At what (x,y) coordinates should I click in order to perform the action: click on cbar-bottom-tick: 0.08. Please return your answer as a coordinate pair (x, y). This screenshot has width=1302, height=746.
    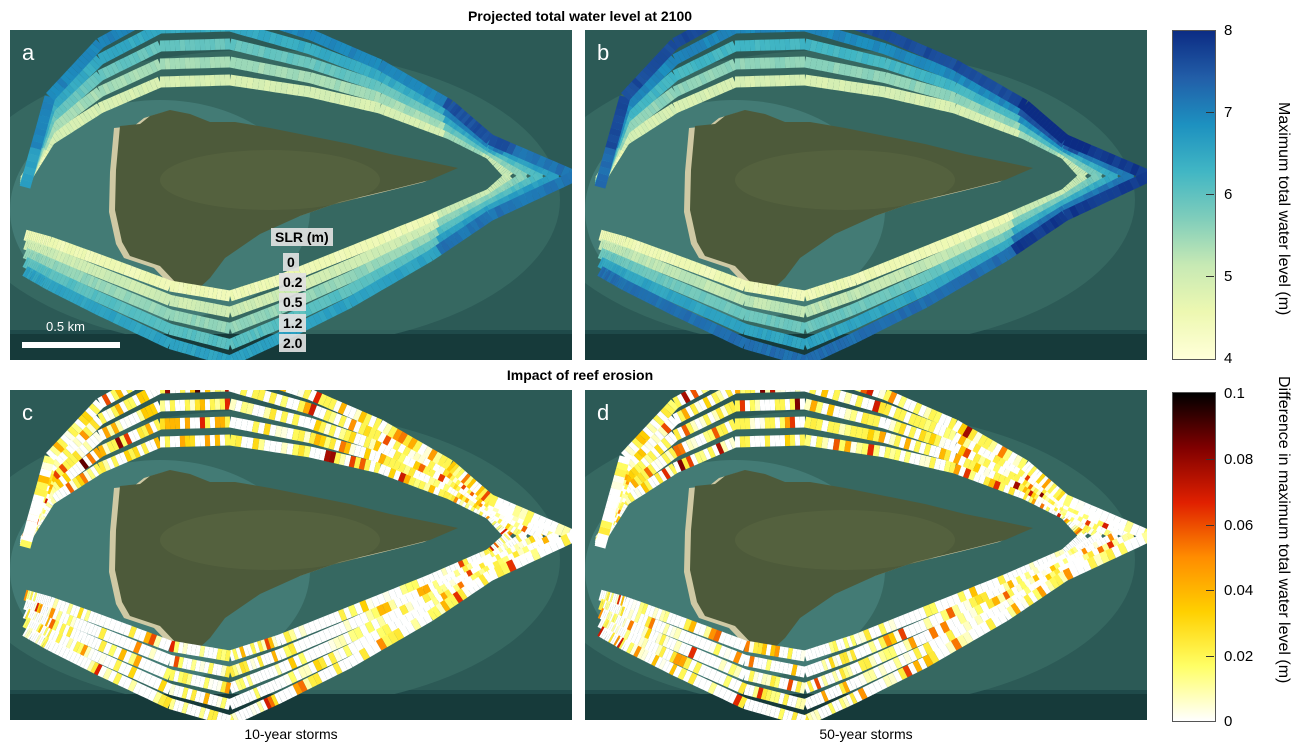
    Looking at the image, I should click on (1239, 459).